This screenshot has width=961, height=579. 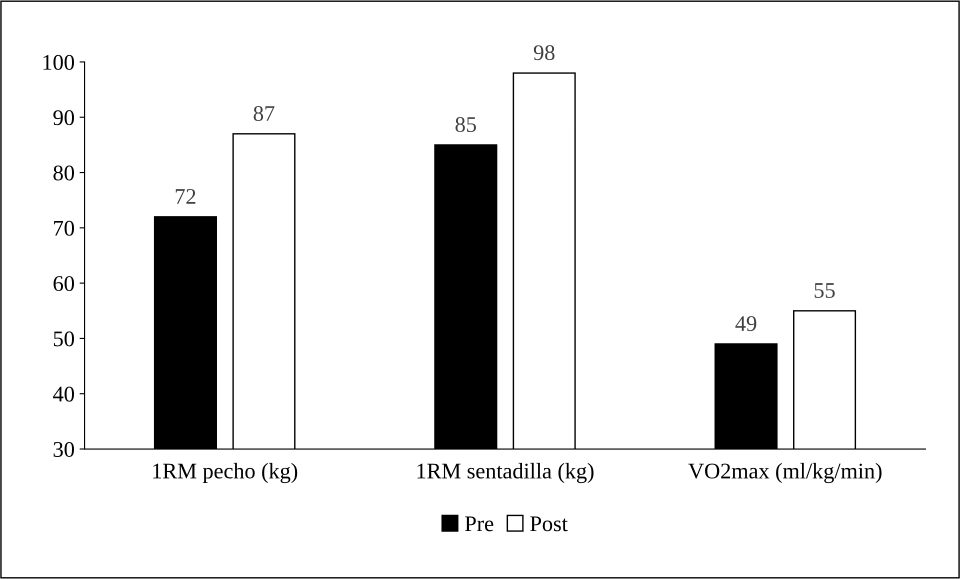 I want to click on y-tick-label: 70, so click(x=64, y=228).